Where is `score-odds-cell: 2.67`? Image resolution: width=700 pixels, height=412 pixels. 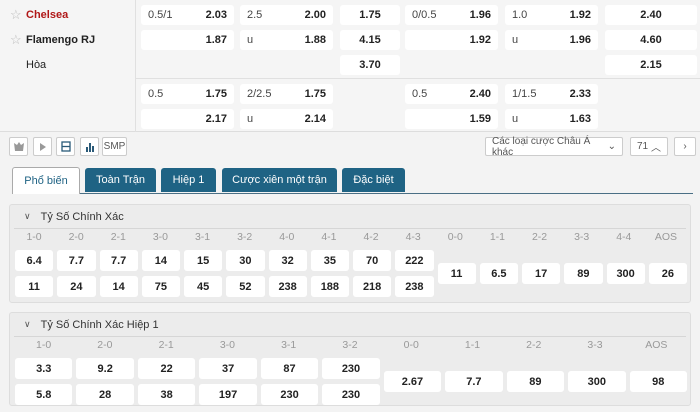
score-odds-cell: 2.67 is located at coordinates (412, 381).